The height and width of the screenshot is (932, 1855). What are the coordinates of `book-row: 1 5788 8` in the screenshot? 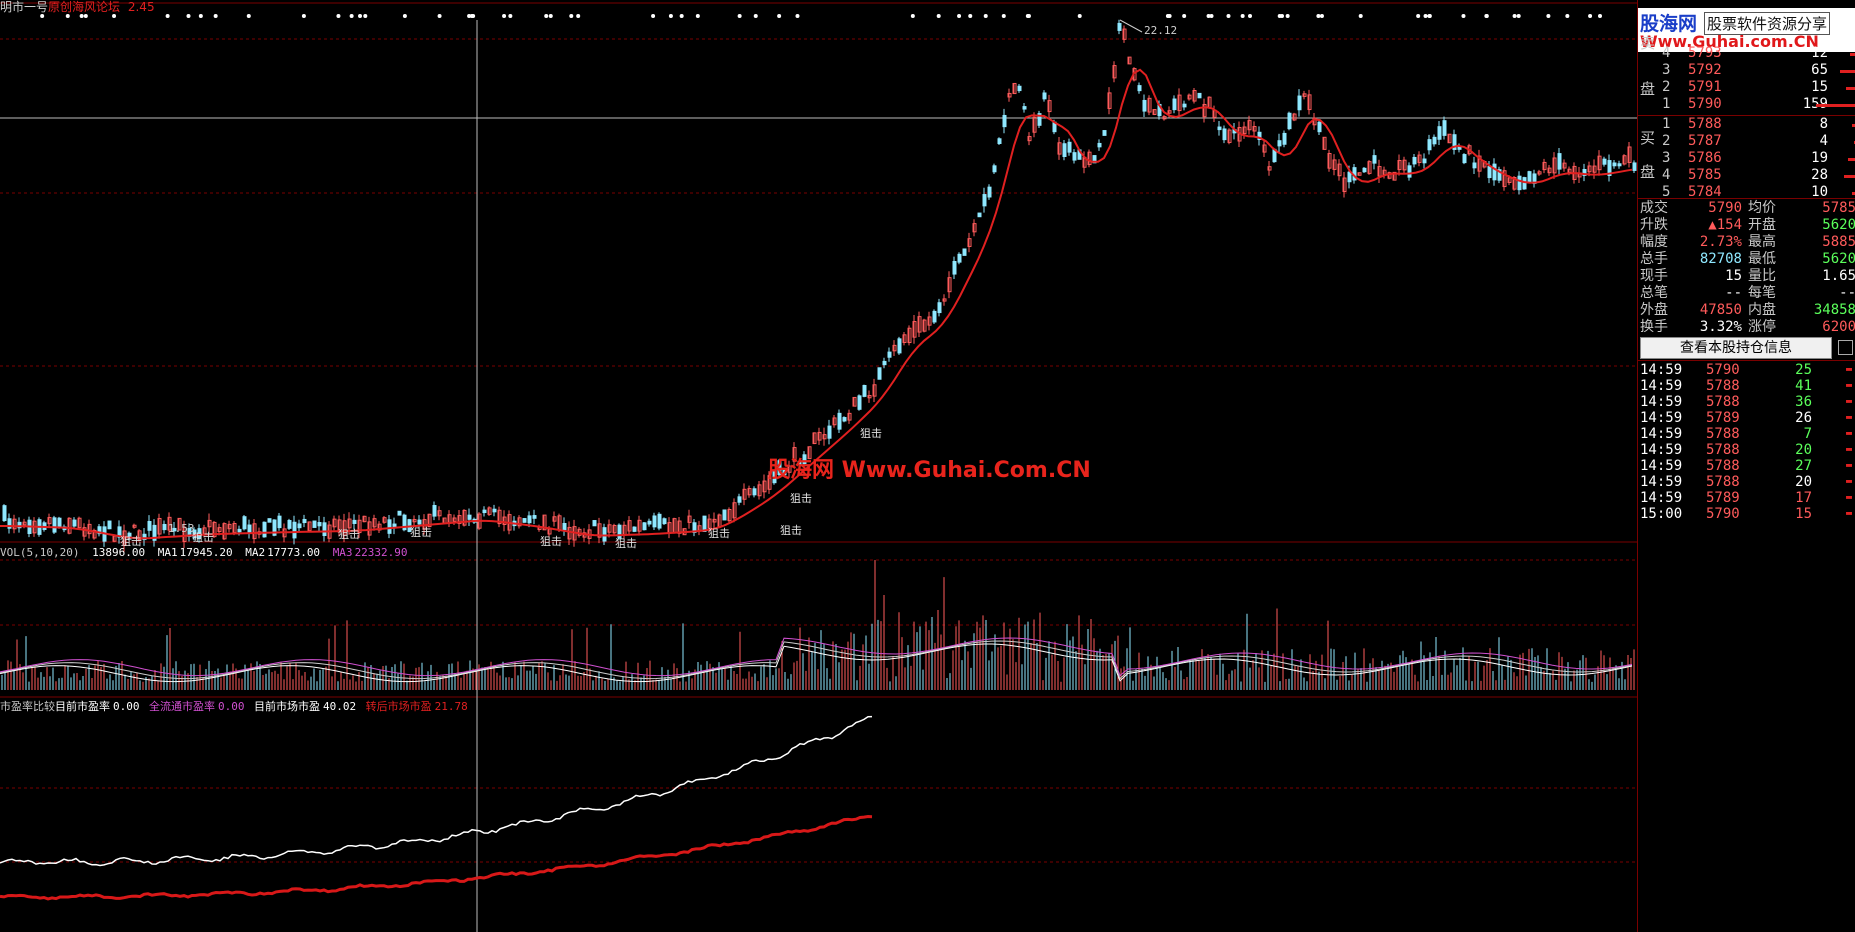 It's located at (1757, 124).